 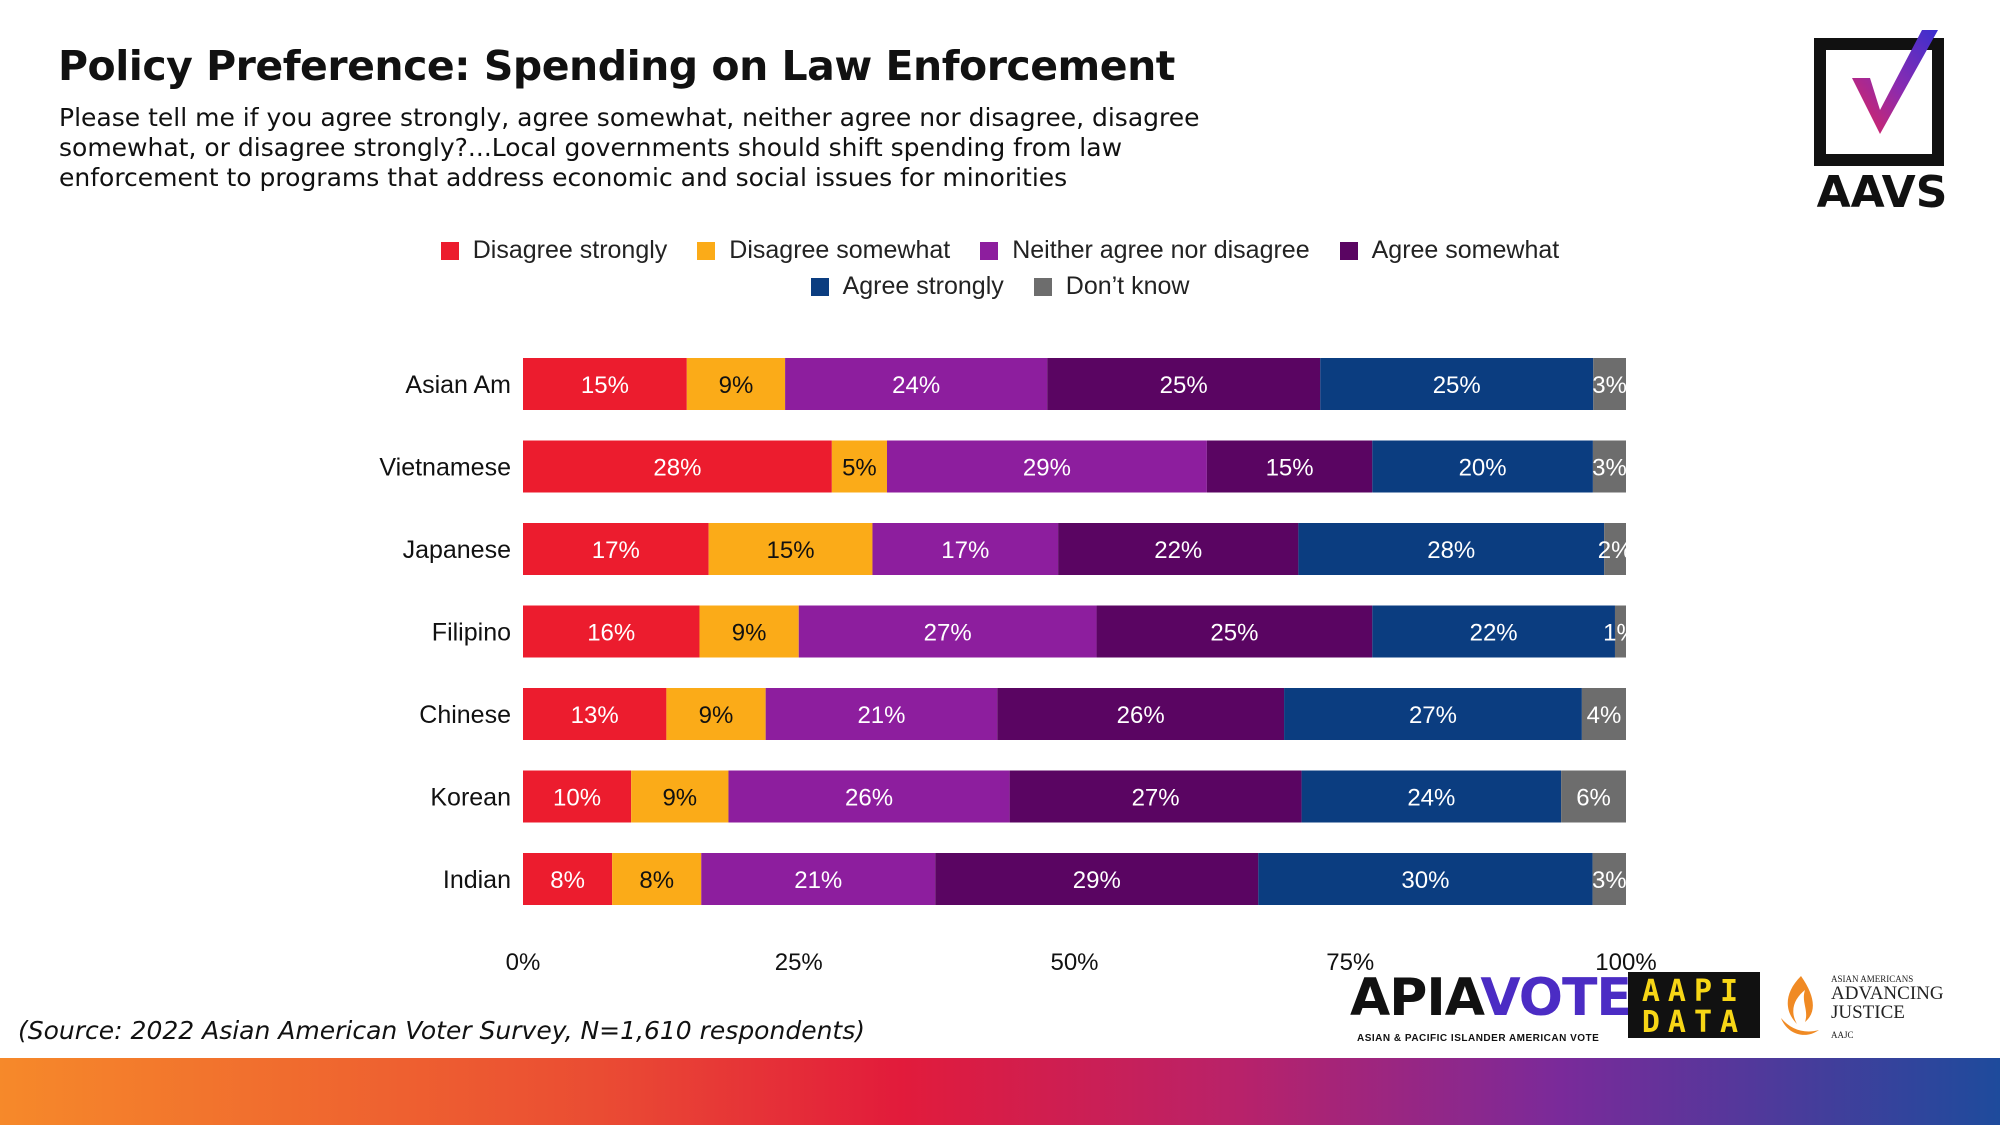 What do you see at coordinates (477, 880) in the screenshot?
I see `category-label: Indian` at bounding box center [477, 880].